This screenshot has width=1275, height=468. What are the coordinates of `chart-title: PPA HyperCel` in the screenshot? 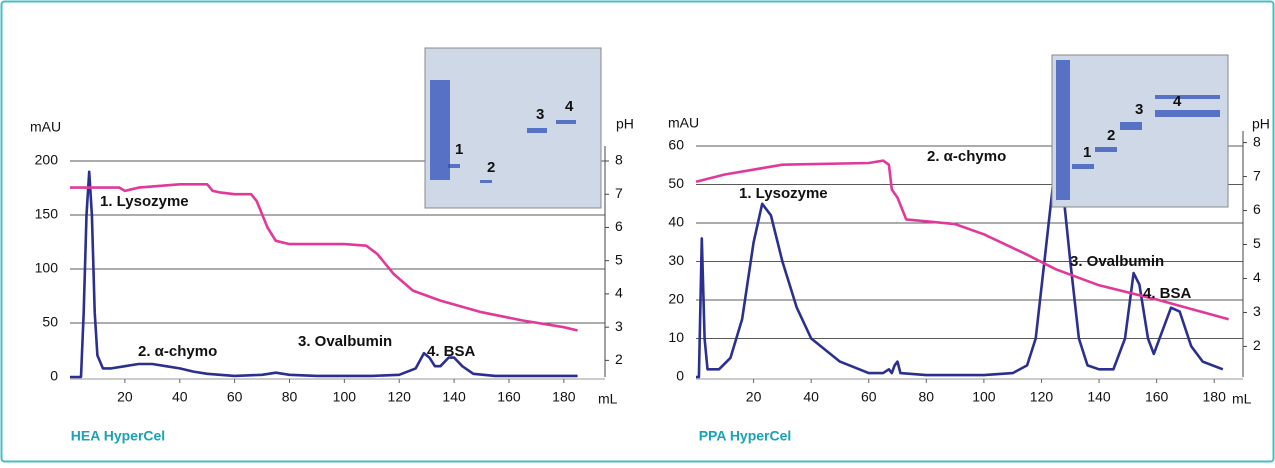 It's located at (745, 436).